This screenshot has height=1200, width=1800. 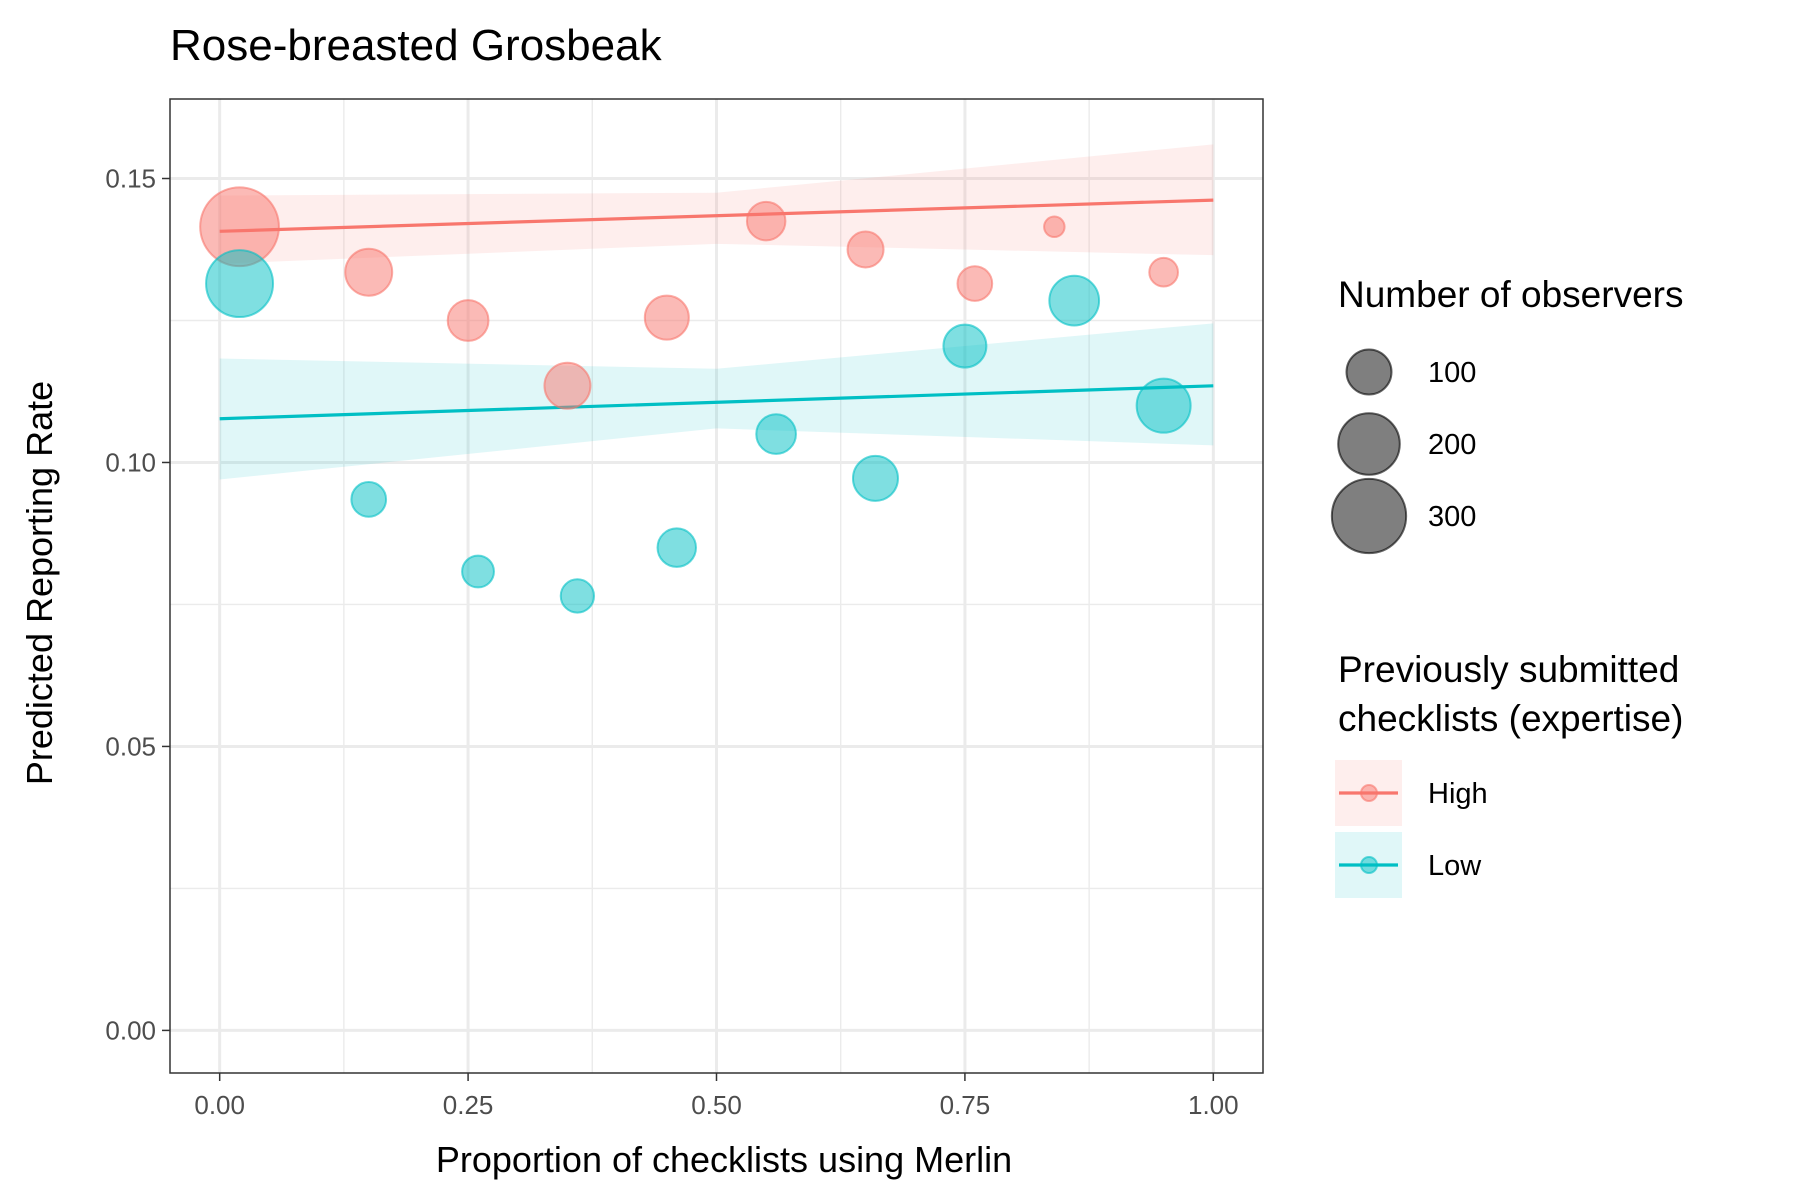 I want to click on fit-line-high, so click(x=716, y=215).